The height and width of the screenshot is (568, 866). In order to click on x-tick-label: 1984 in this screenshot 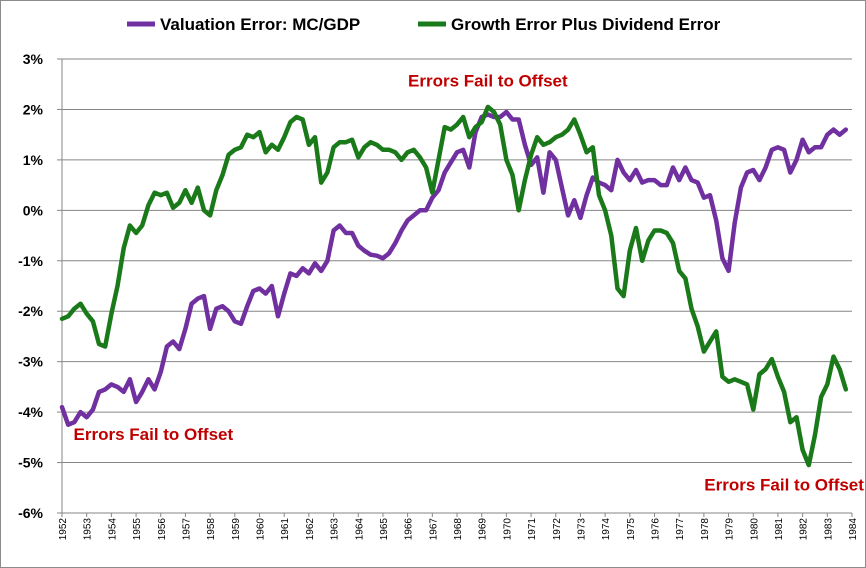, I will do `click(853, 529)`.